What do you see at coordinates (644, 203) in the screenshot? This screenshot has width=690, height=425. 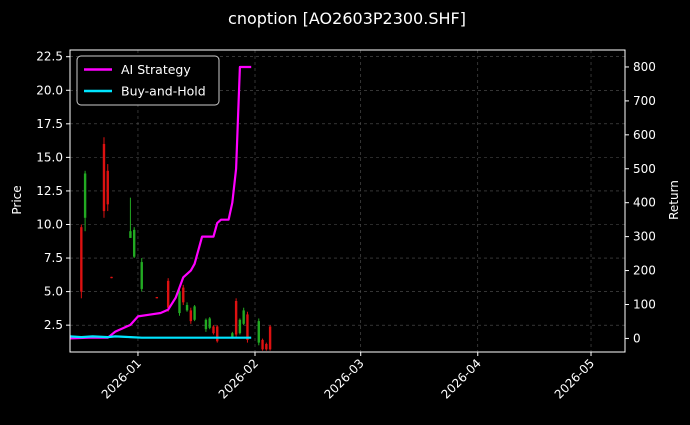 I see `right-tick-label: 400` at bounding box center [644, 203].